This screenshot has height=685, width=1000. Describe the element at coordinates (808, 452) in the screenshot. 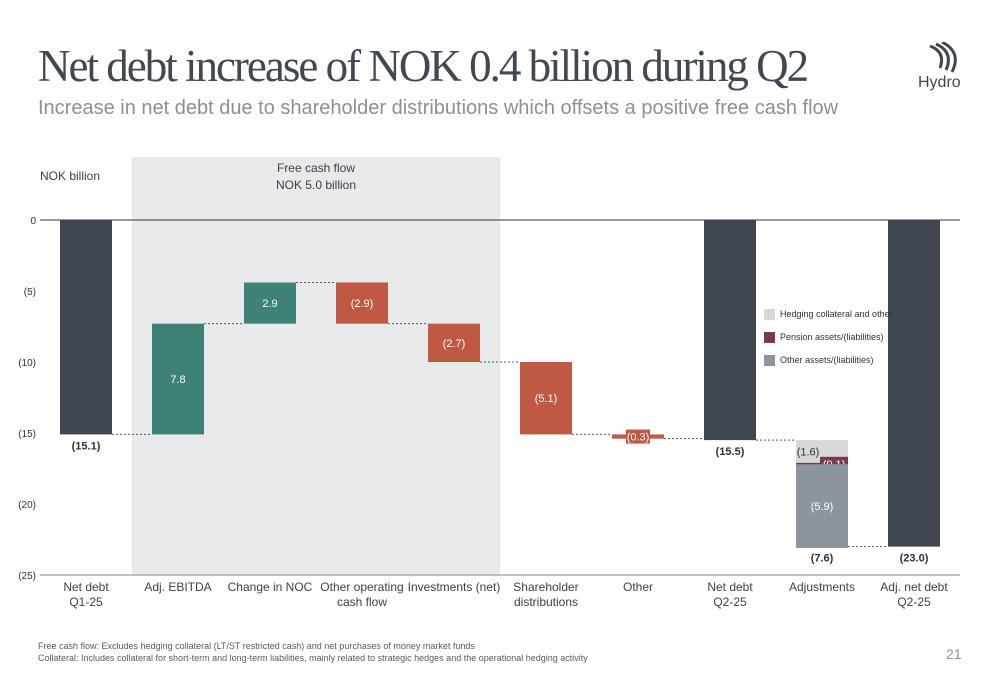

I see `segment-label: (1.6)` at that location.